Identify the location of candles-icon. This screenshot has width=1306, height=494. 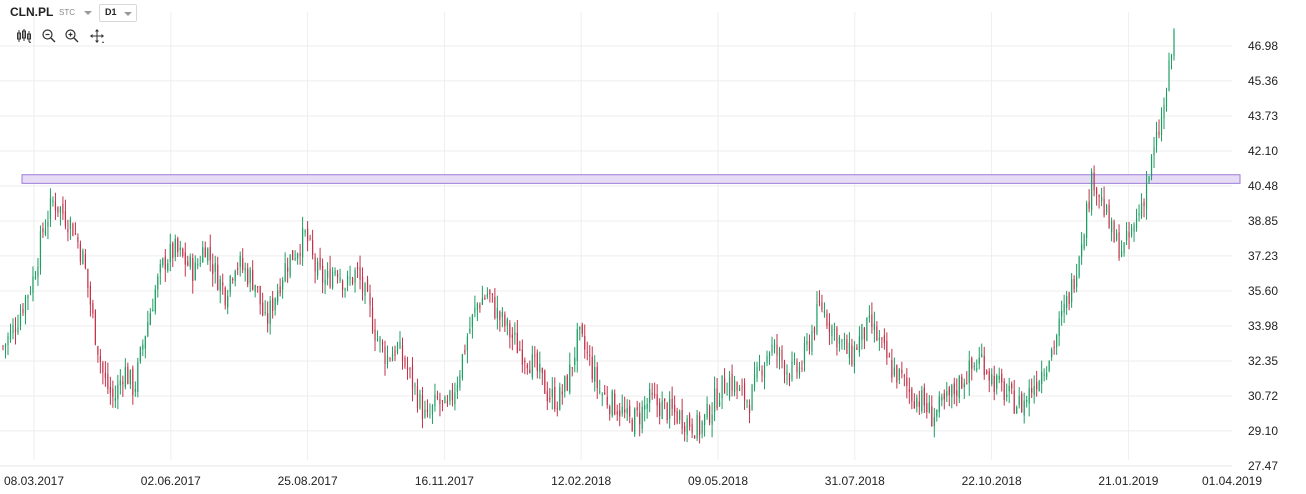
(24, 36).